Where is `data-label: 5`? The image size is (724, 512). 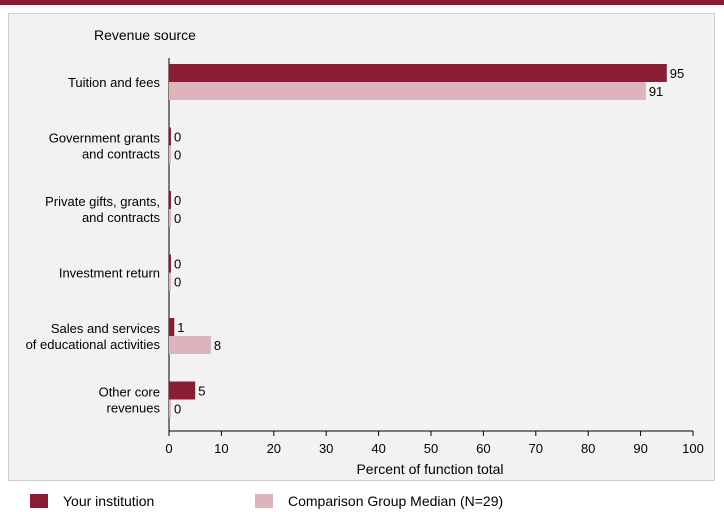 data-label: 5 is located at coordinates (201, 391).